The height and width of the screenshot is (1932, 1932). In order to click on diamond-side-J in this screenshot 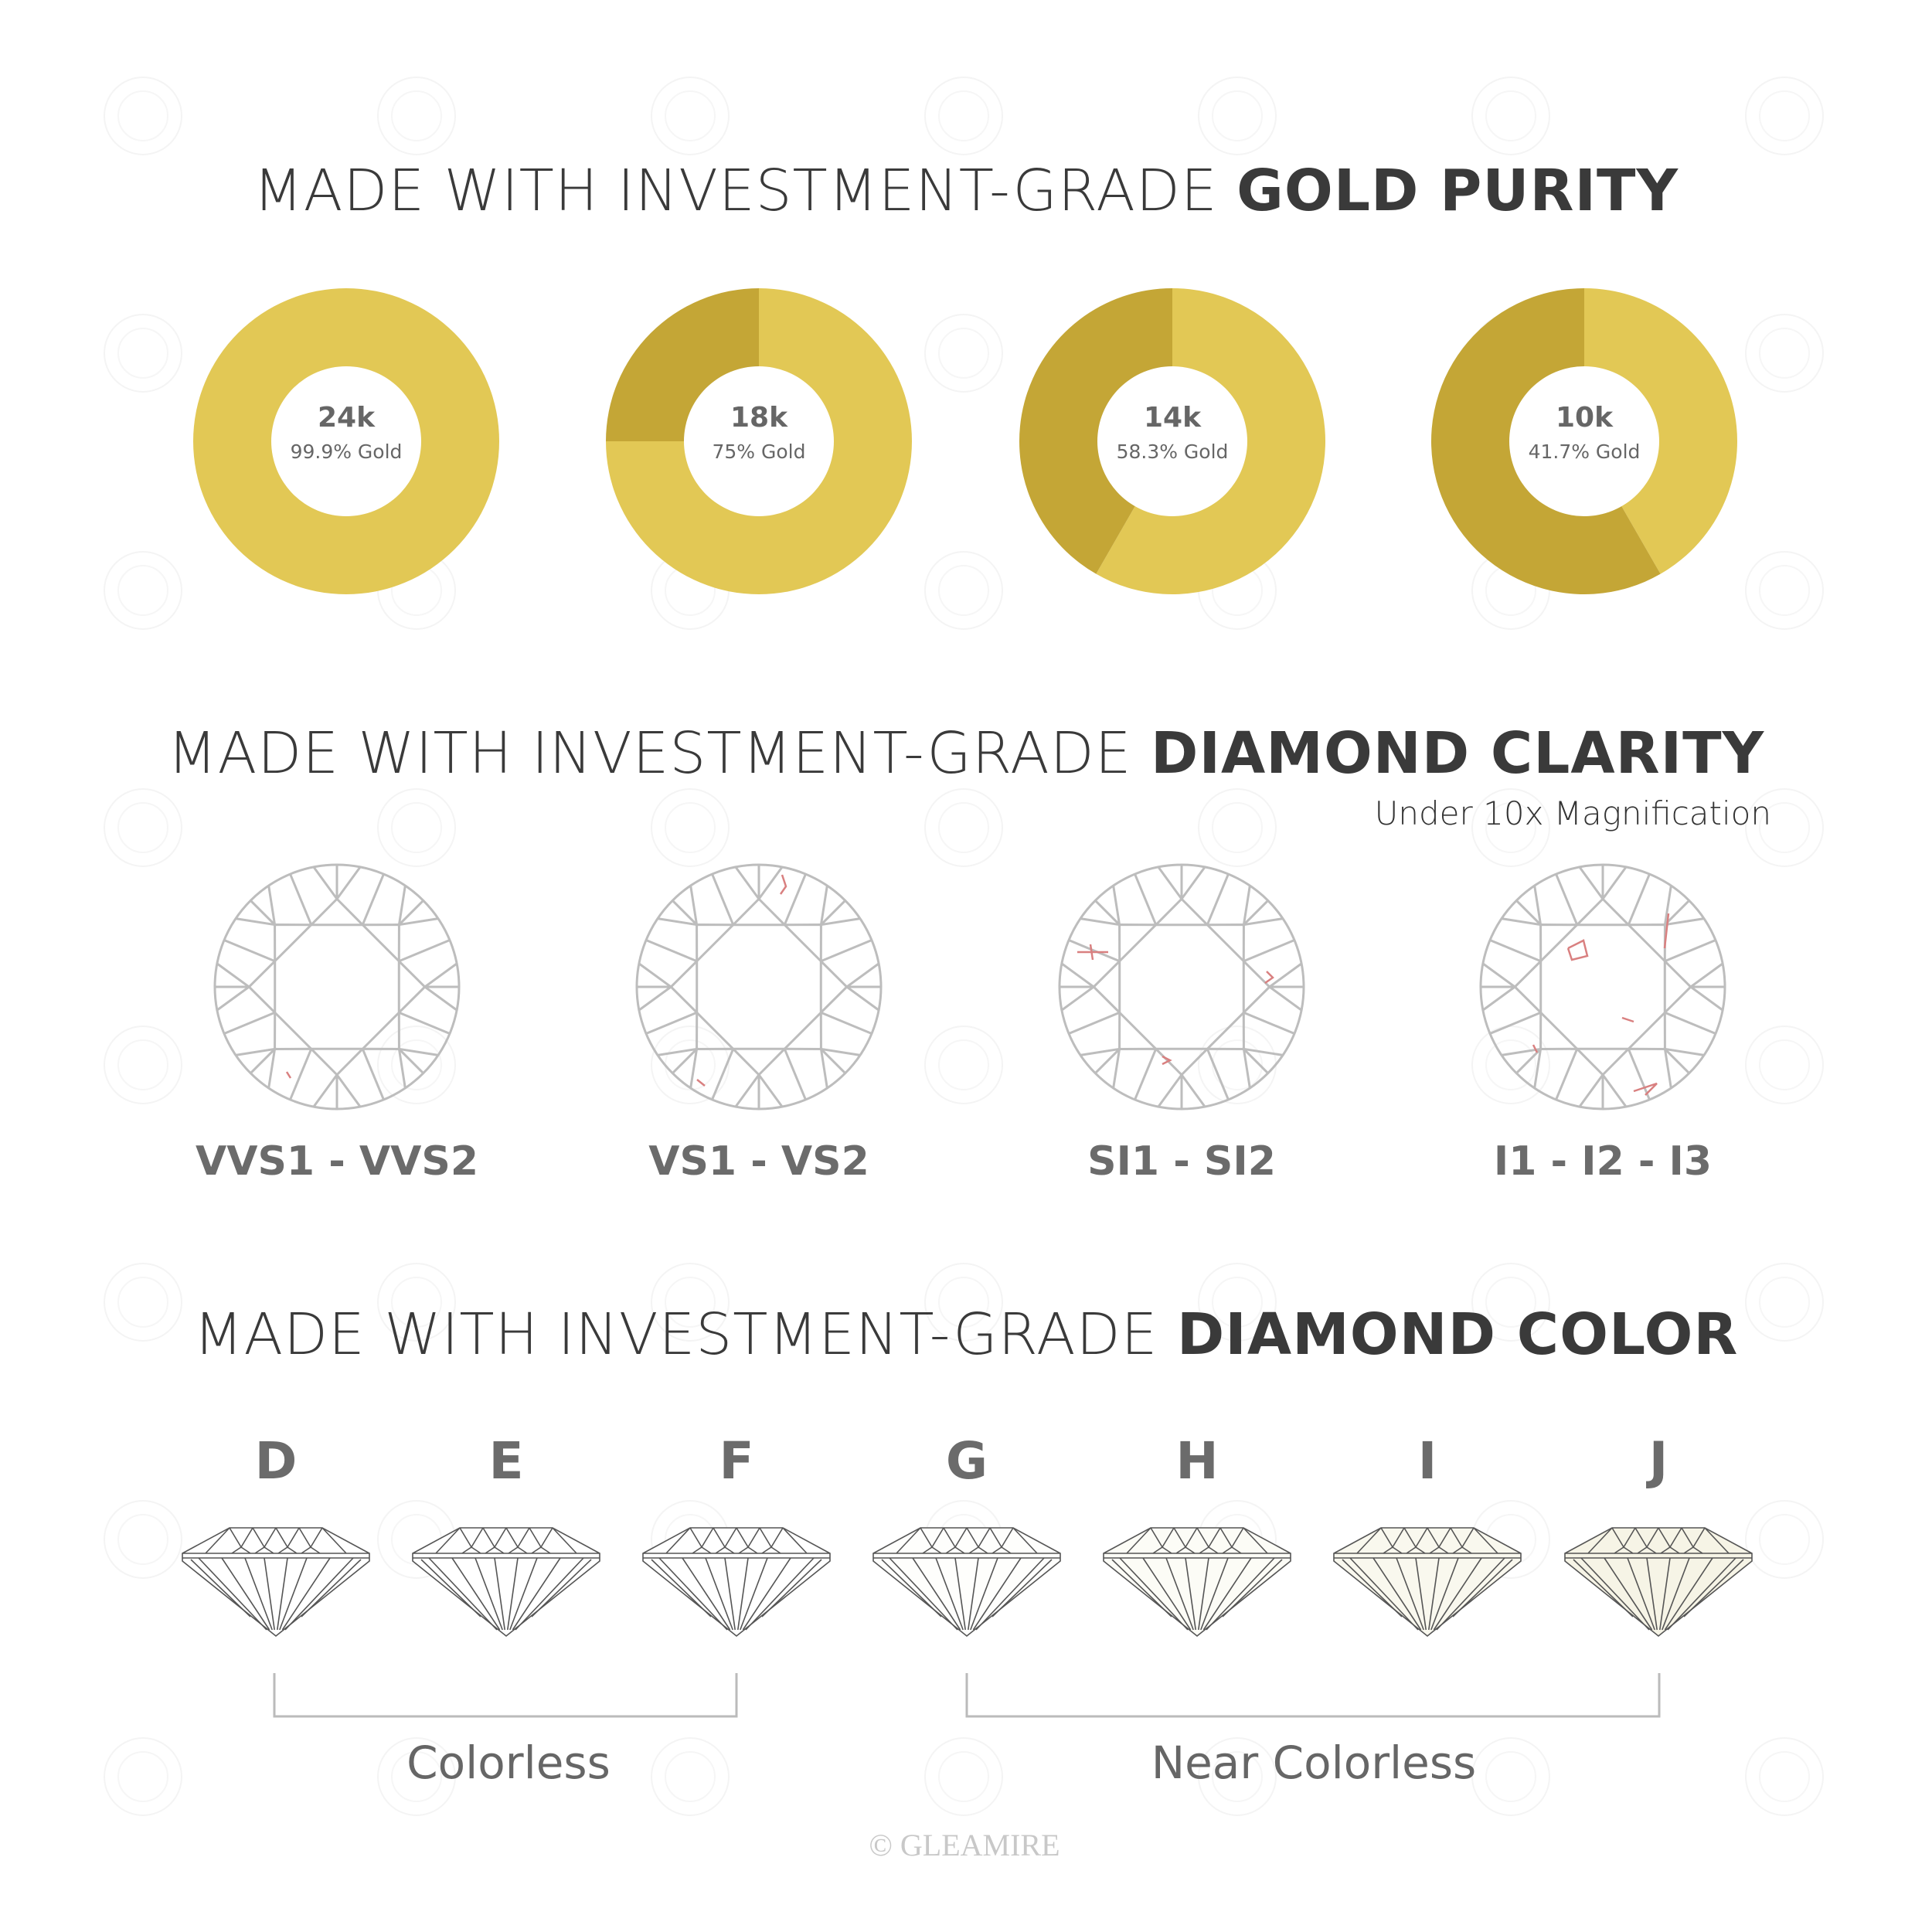, I will do `click(1658, 1582)`.